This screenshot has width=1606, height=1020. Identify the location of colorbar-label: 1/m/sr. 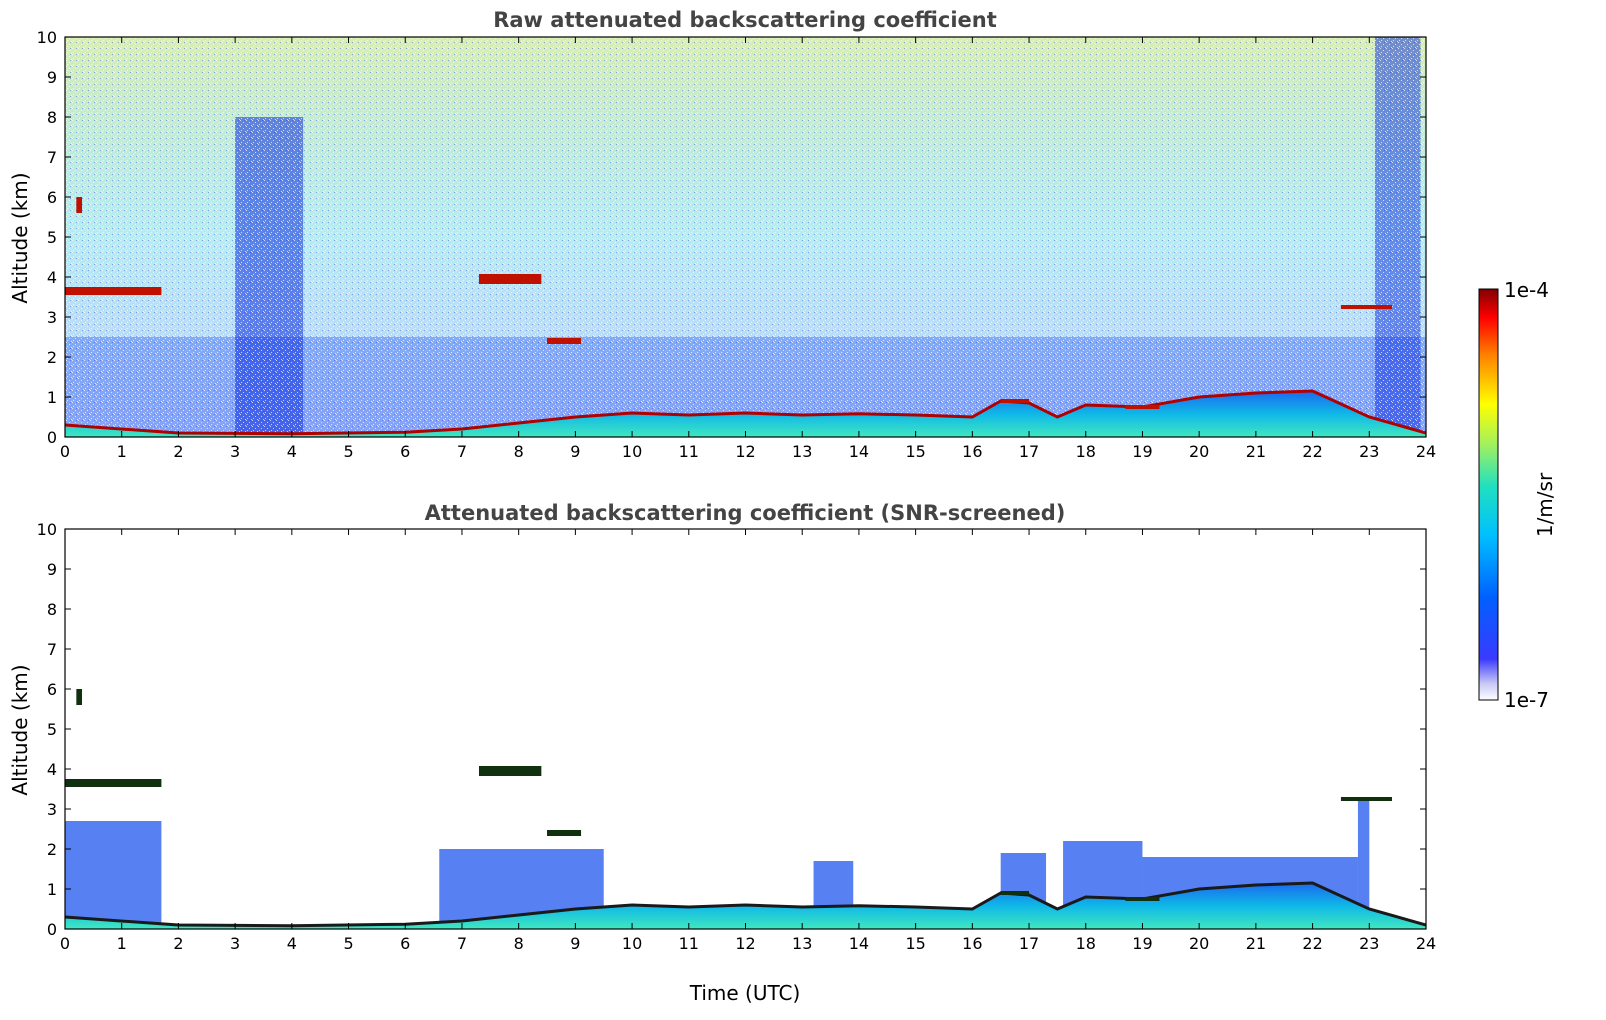
(1545, 504).